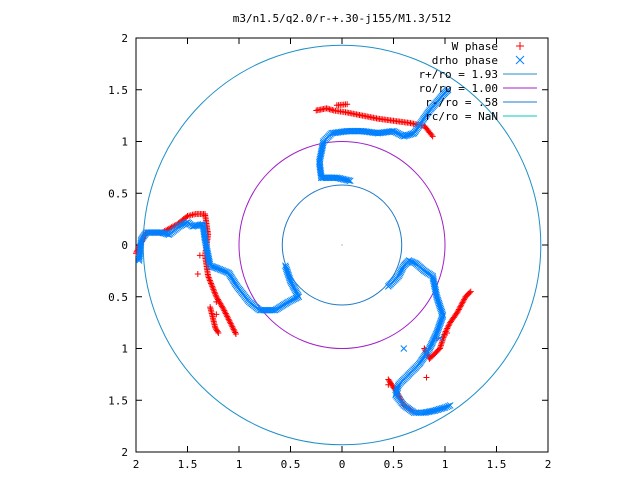  I want to click on legend-label: r-/ro = .58, so click(461, 102).